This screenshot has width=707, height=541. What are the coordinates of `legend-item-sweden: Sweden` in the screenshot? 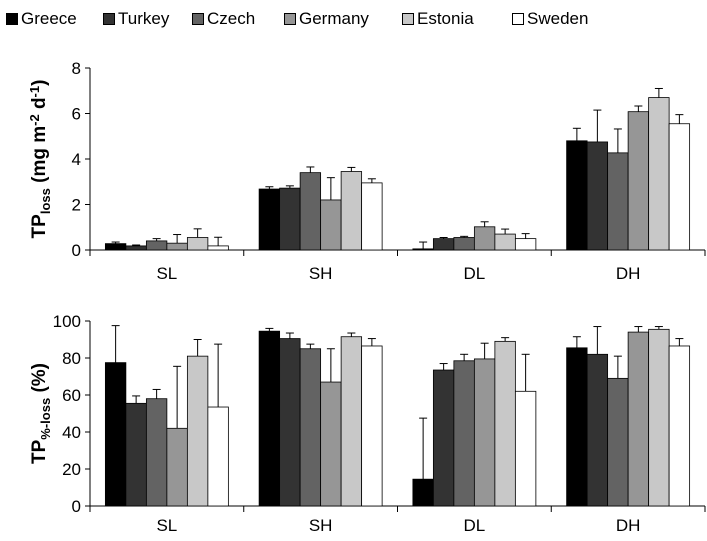 It's located at (550, 19).